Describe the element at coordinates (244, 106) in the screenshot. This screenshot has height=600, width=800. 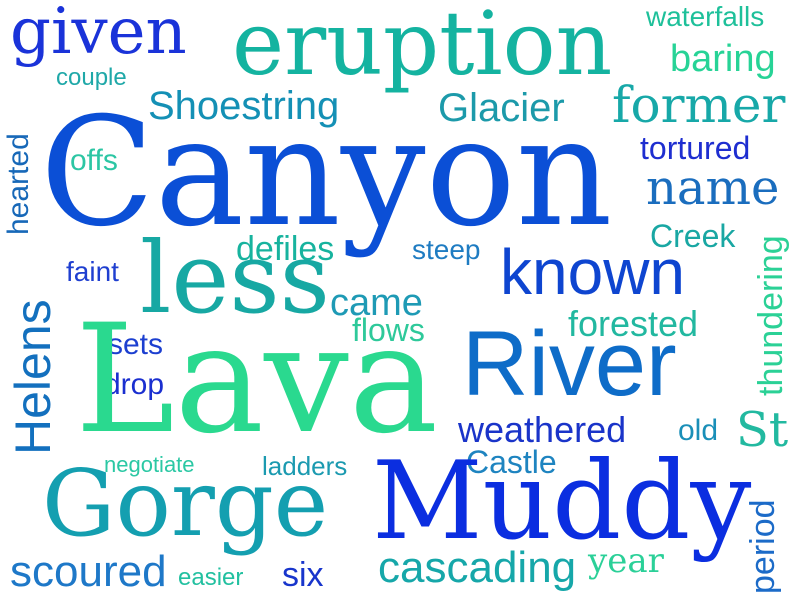
I see `word-shoestring: Shoestring` at that location.